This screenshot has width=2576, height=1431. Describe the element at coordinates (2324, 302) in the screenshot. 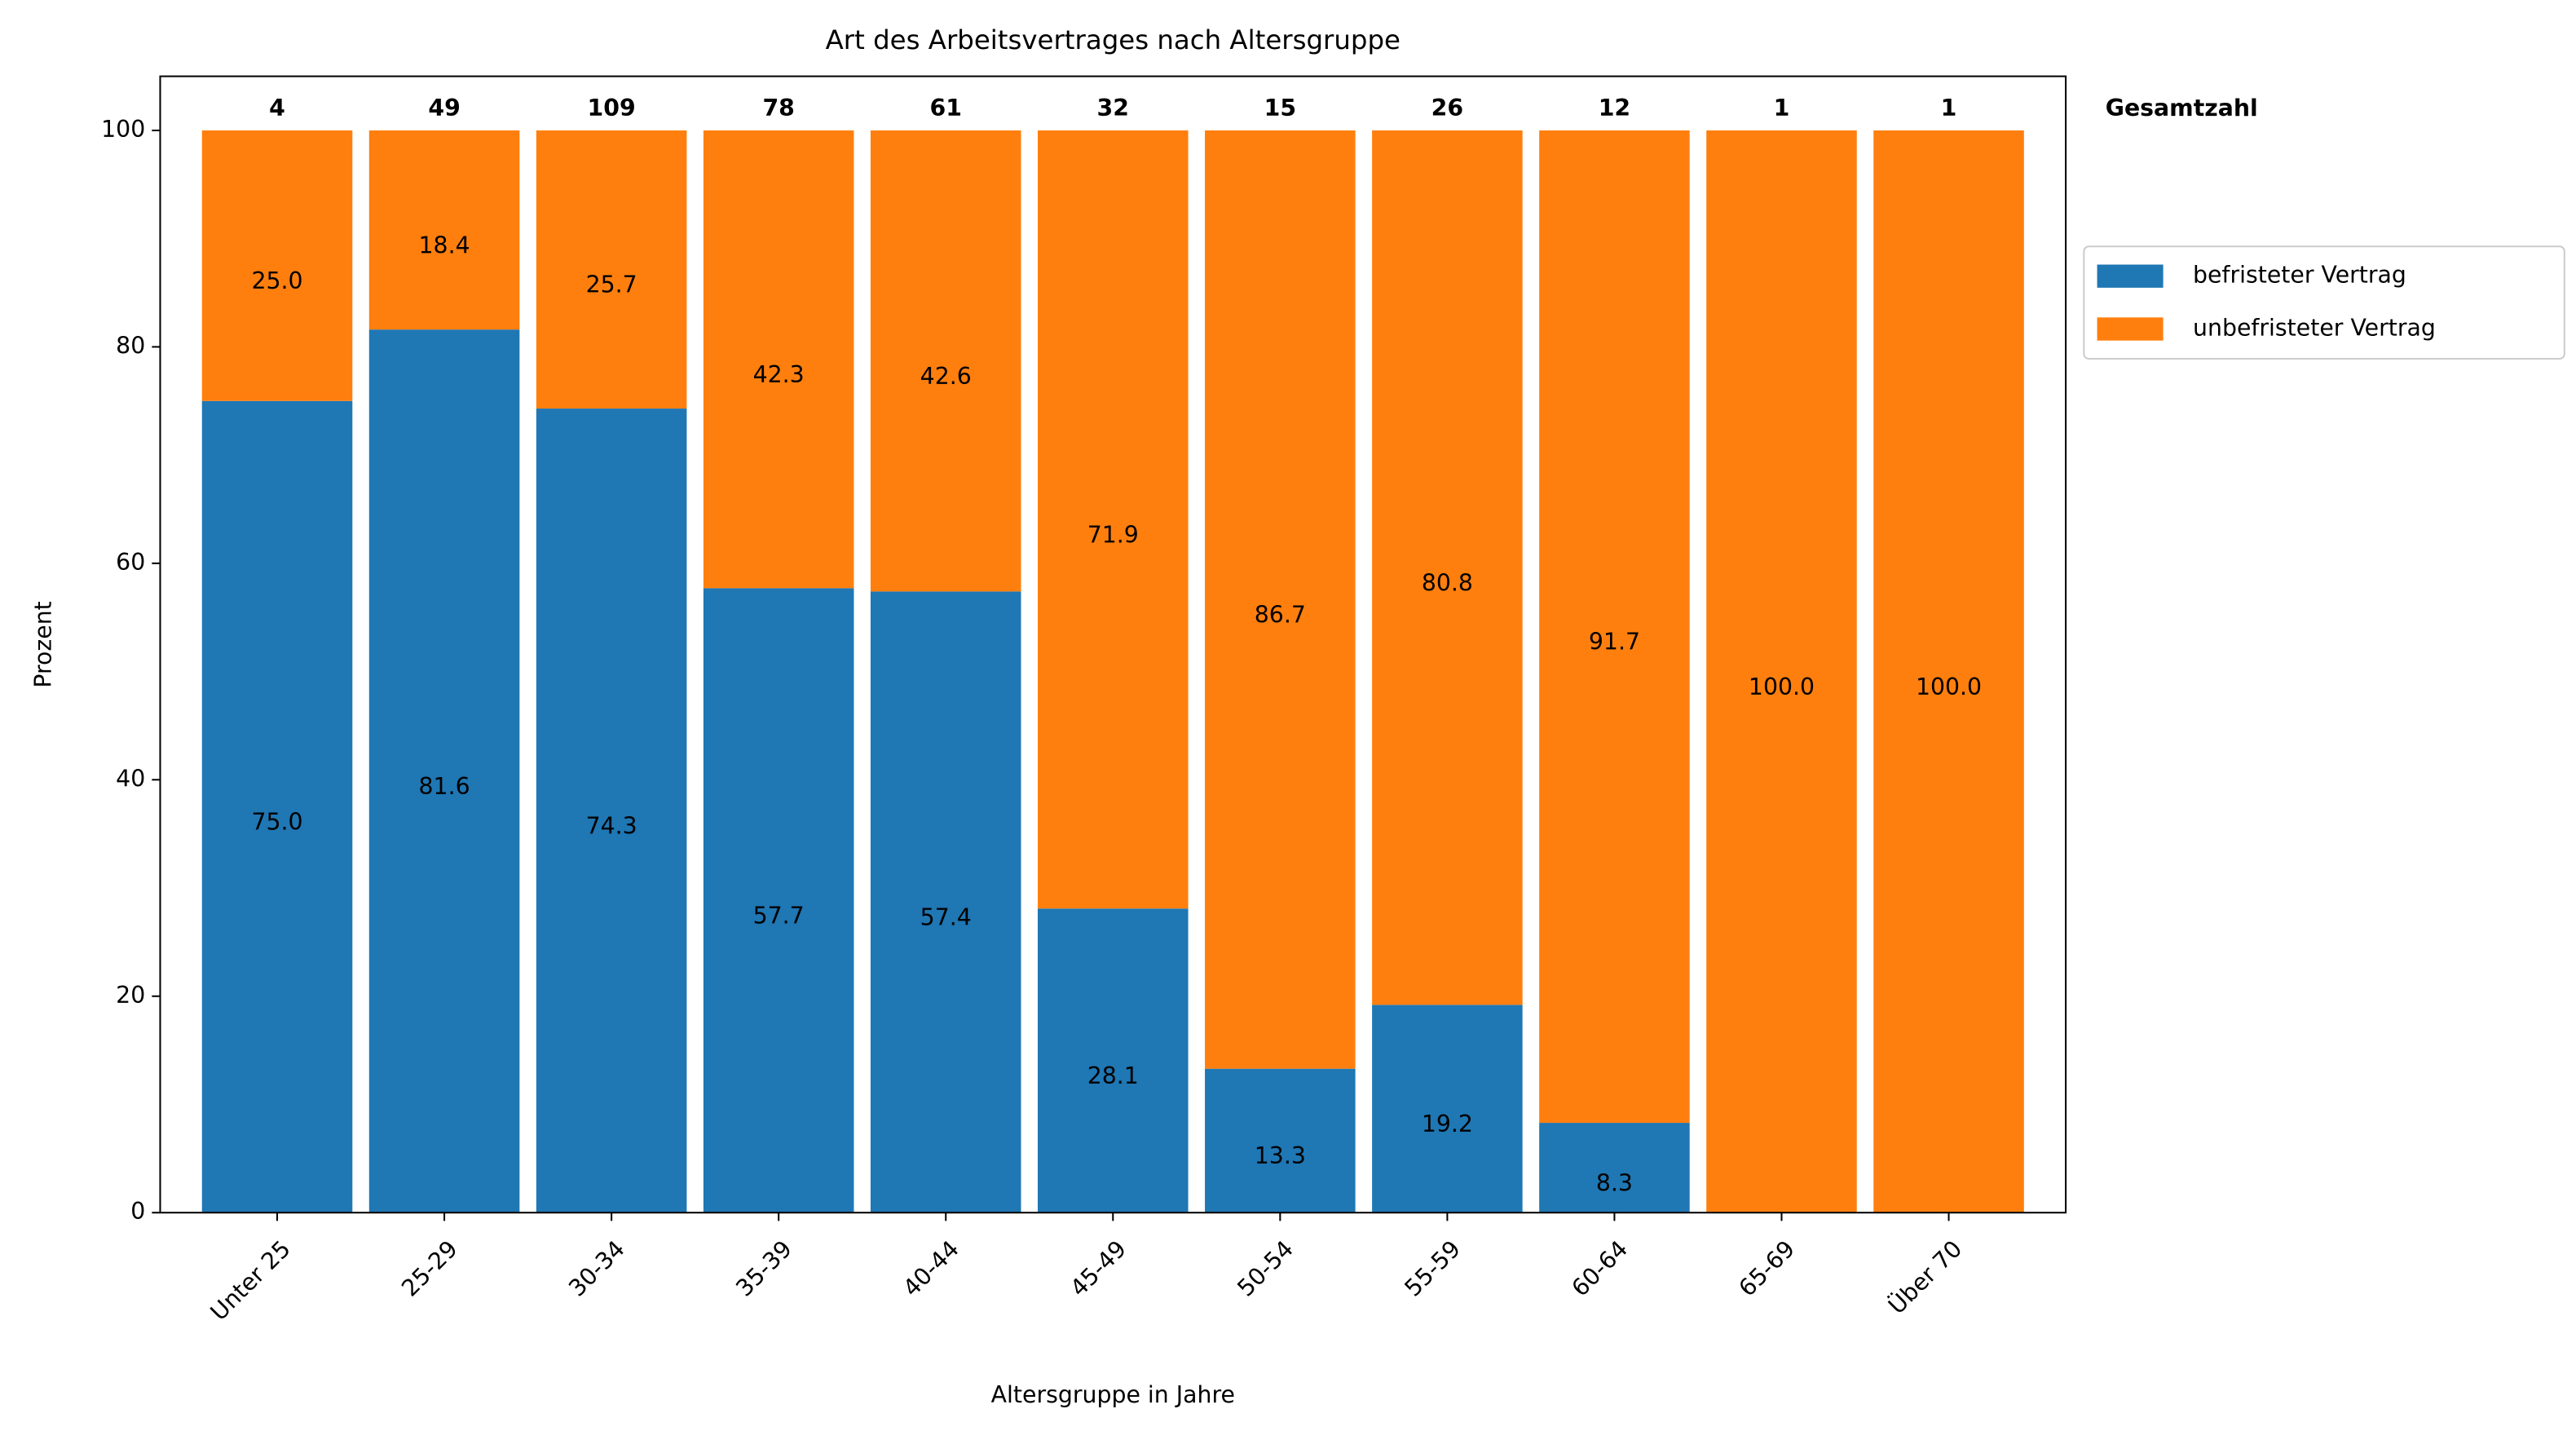

I see `legend-box` at that location.